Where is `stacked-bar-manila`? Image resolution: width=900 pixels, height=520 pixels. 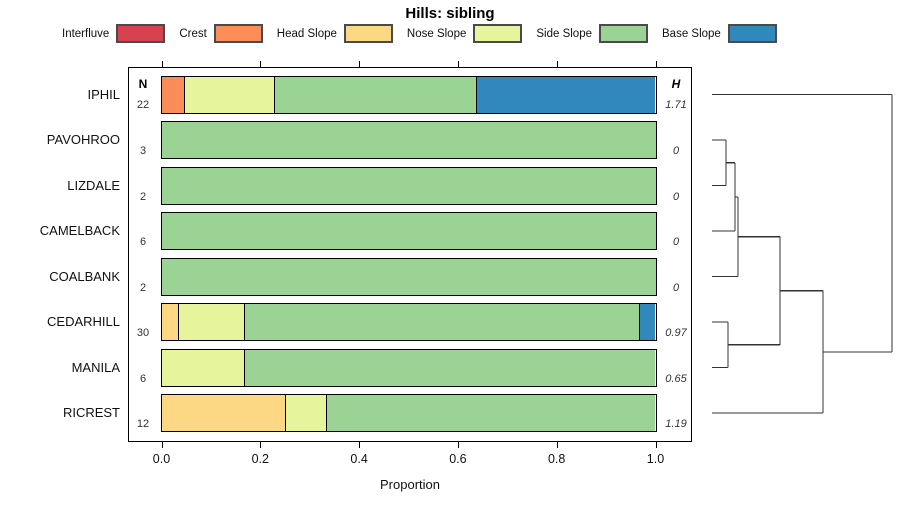
stacked-bar-manila is located at coordinates (408, 367).